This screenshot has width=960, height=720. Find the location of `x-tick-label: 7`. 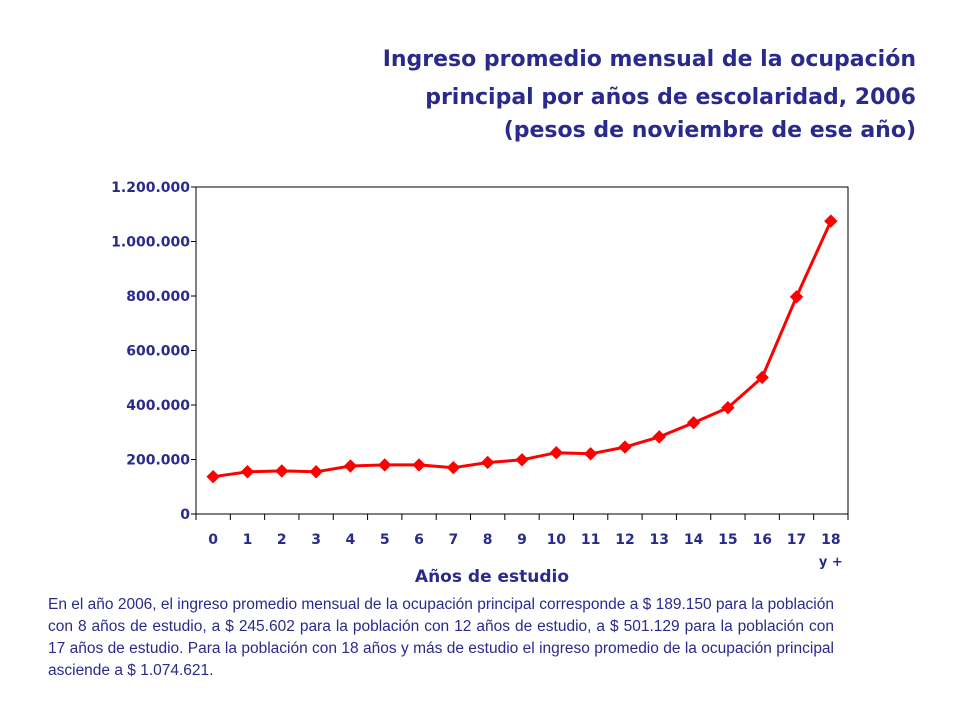

x-tick-label: 7 is located at coordinates (453, 540).